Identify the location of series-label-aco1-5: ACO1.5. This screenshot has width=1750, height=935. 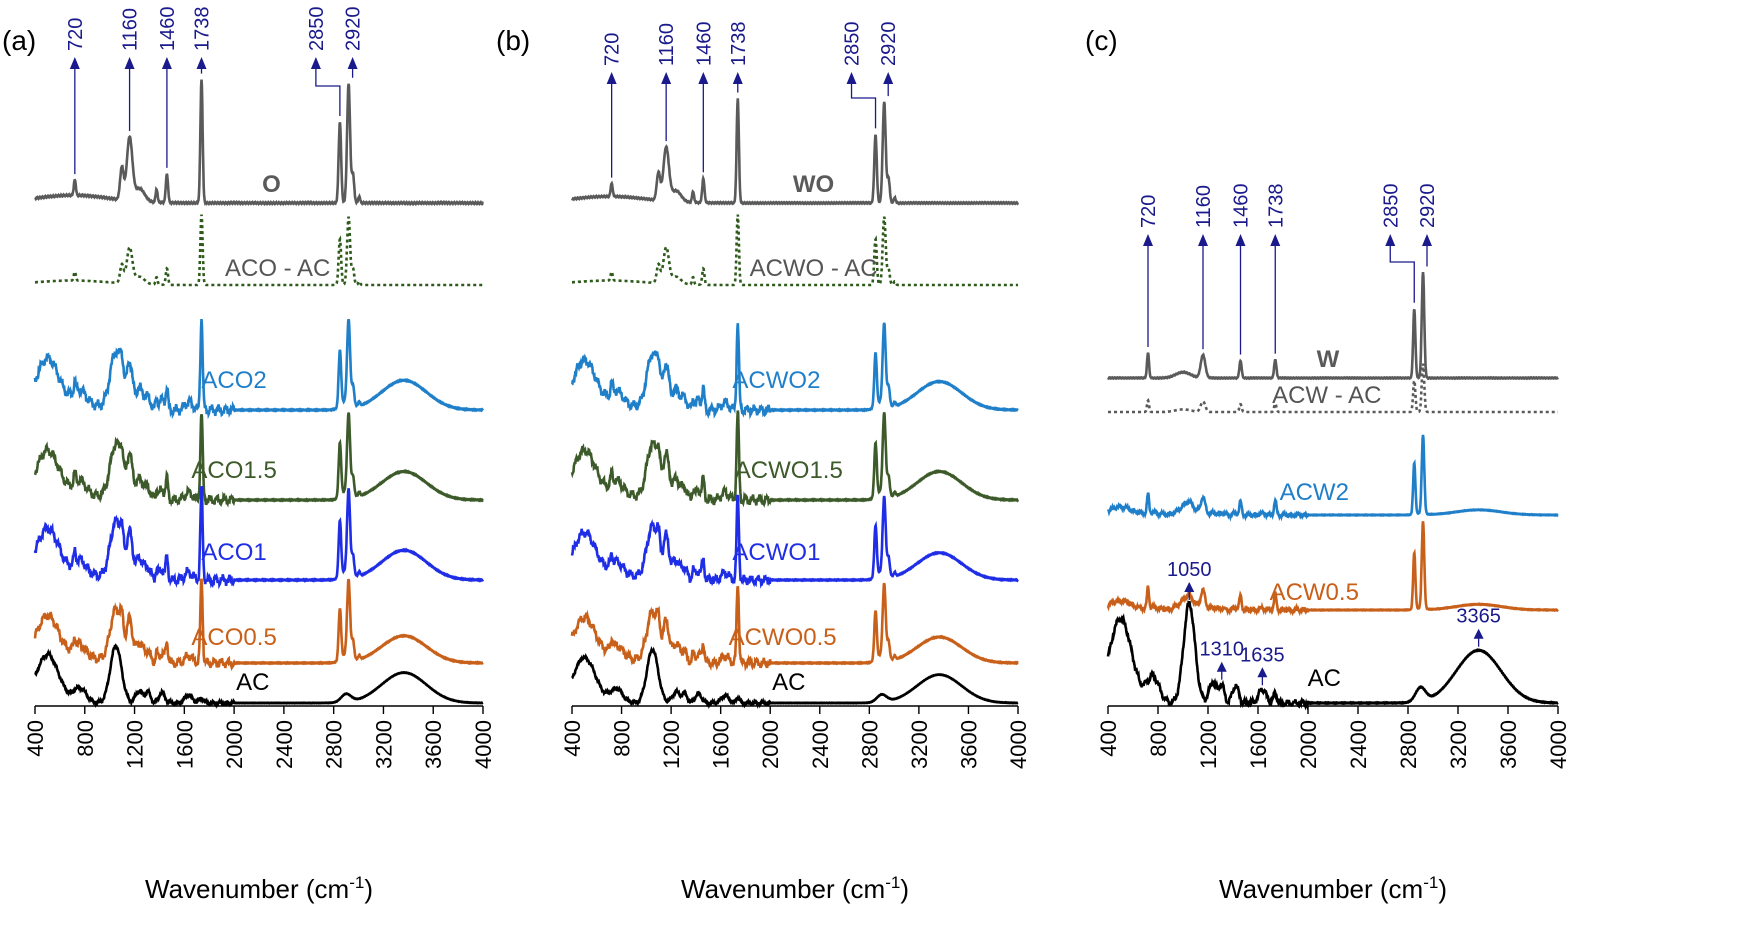
(233, 470).